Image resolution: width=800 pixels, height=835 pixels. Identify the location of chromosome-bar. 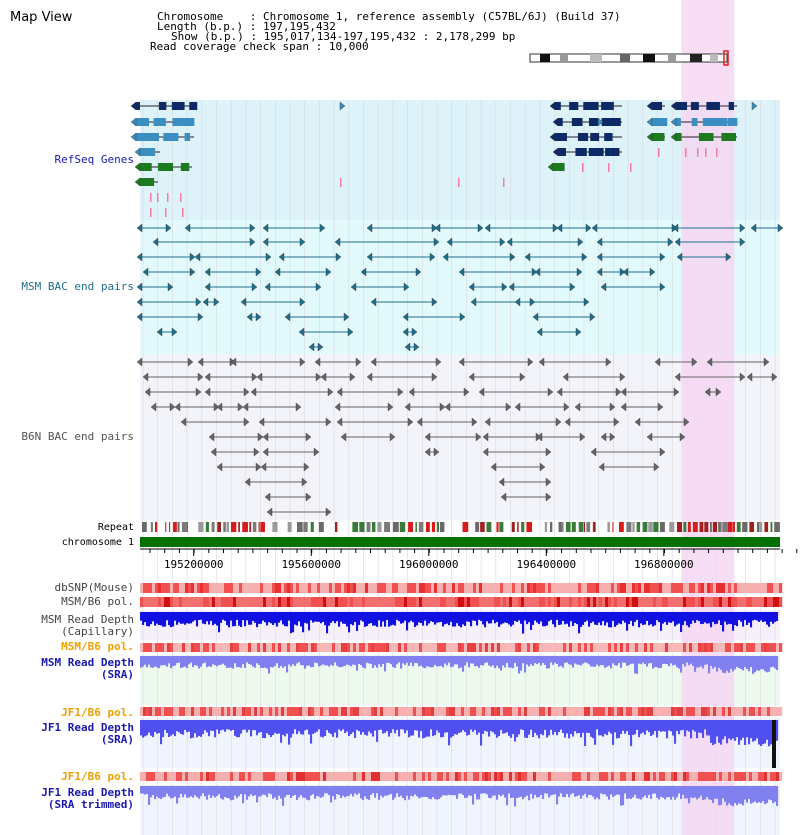
(460, 542).